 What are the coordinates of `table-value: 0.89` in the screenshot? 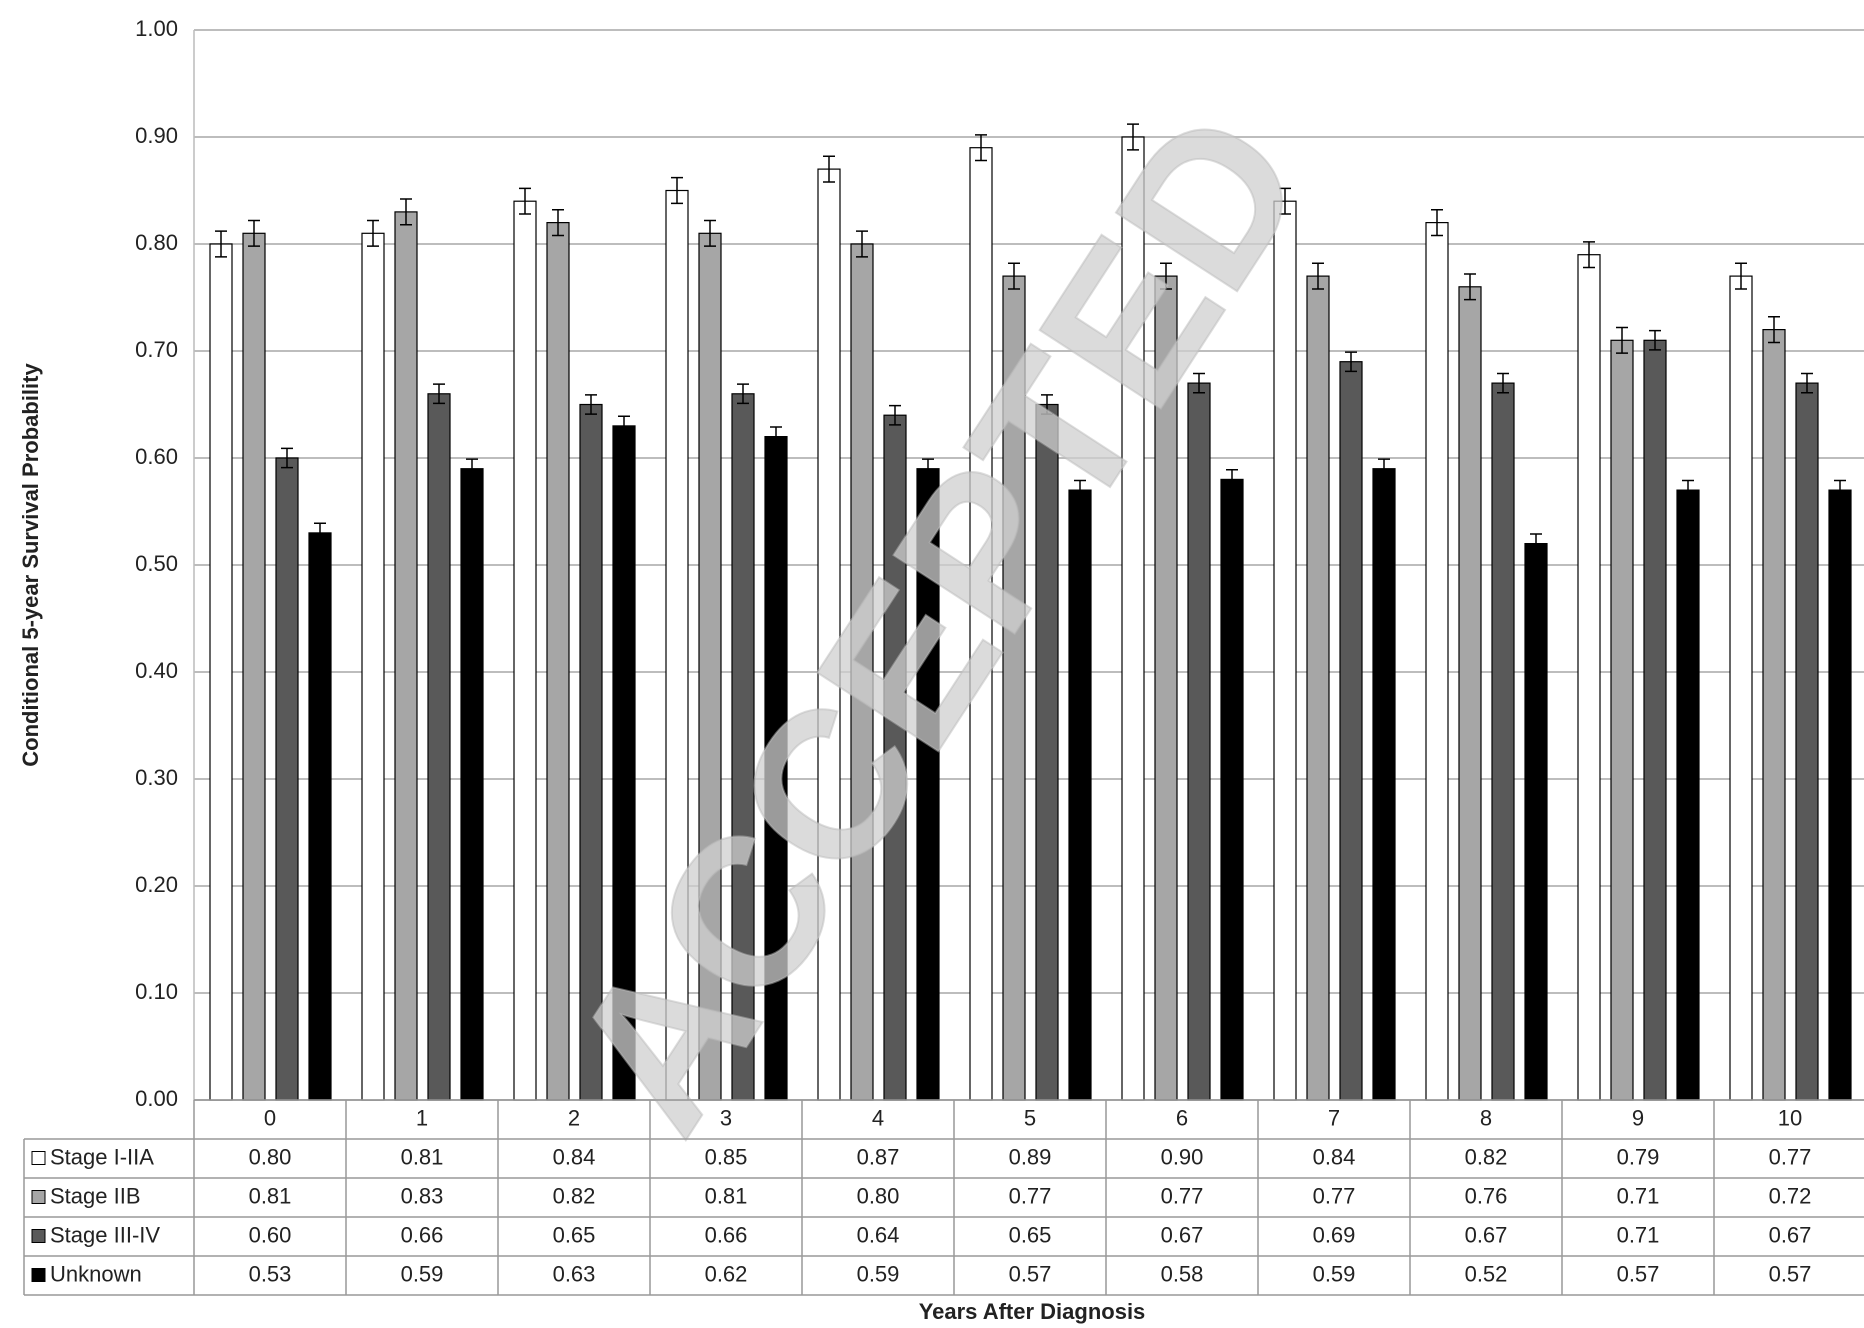 It's located at (1030, 1156).